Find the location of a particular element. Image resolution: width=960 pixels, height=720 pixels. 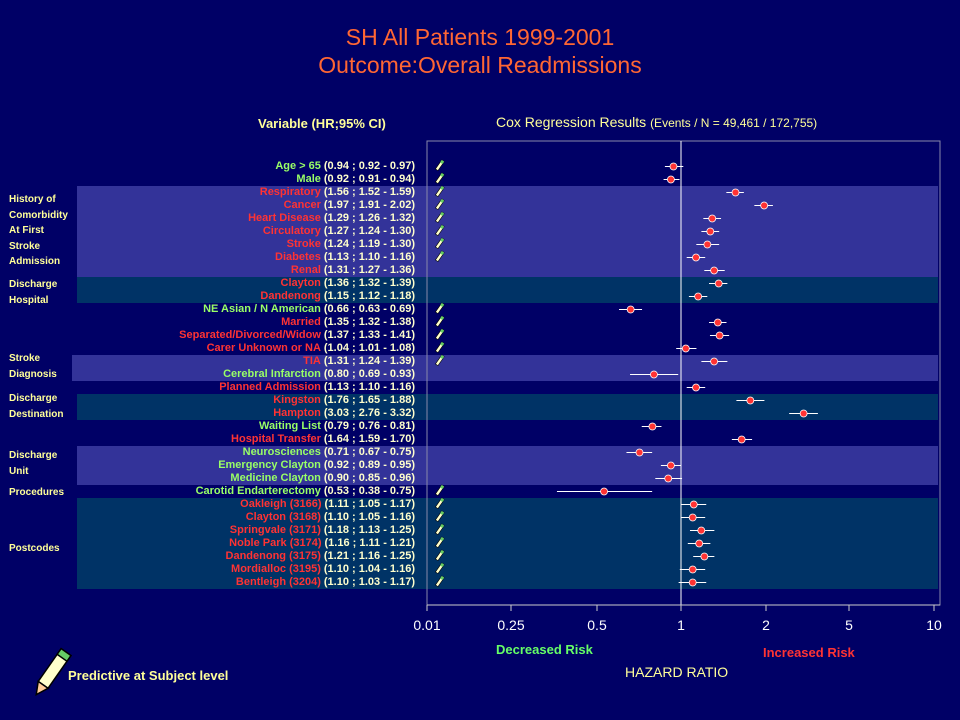

row-label: Hampton (3.03 ; 2.76 - 3.32) is located at coordinates (344, 413).